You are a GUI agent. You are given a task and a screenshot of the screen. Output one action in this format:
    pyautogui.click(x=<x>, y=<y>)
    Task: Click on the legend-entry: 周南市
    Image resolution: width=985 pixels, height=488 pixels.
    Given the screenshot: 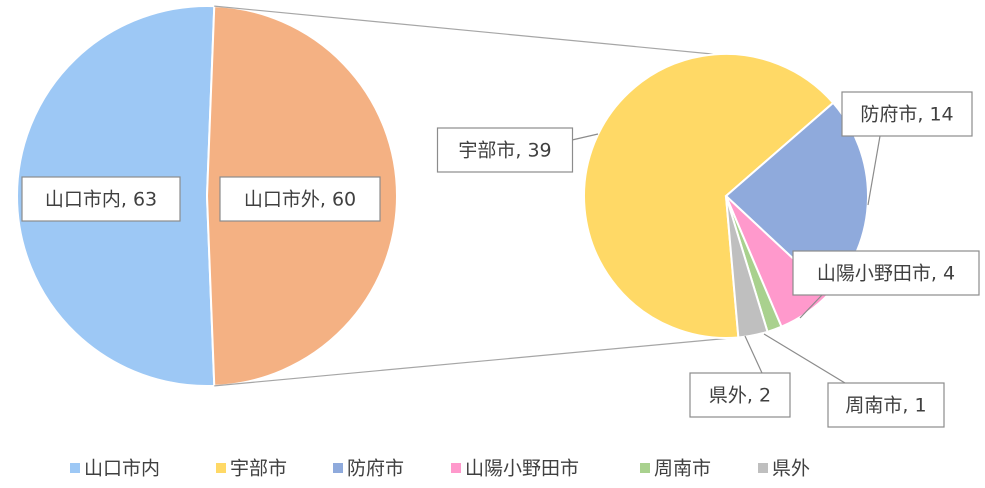 What is the action you would take?
    pyautogui.click(x=682, y=469)
    